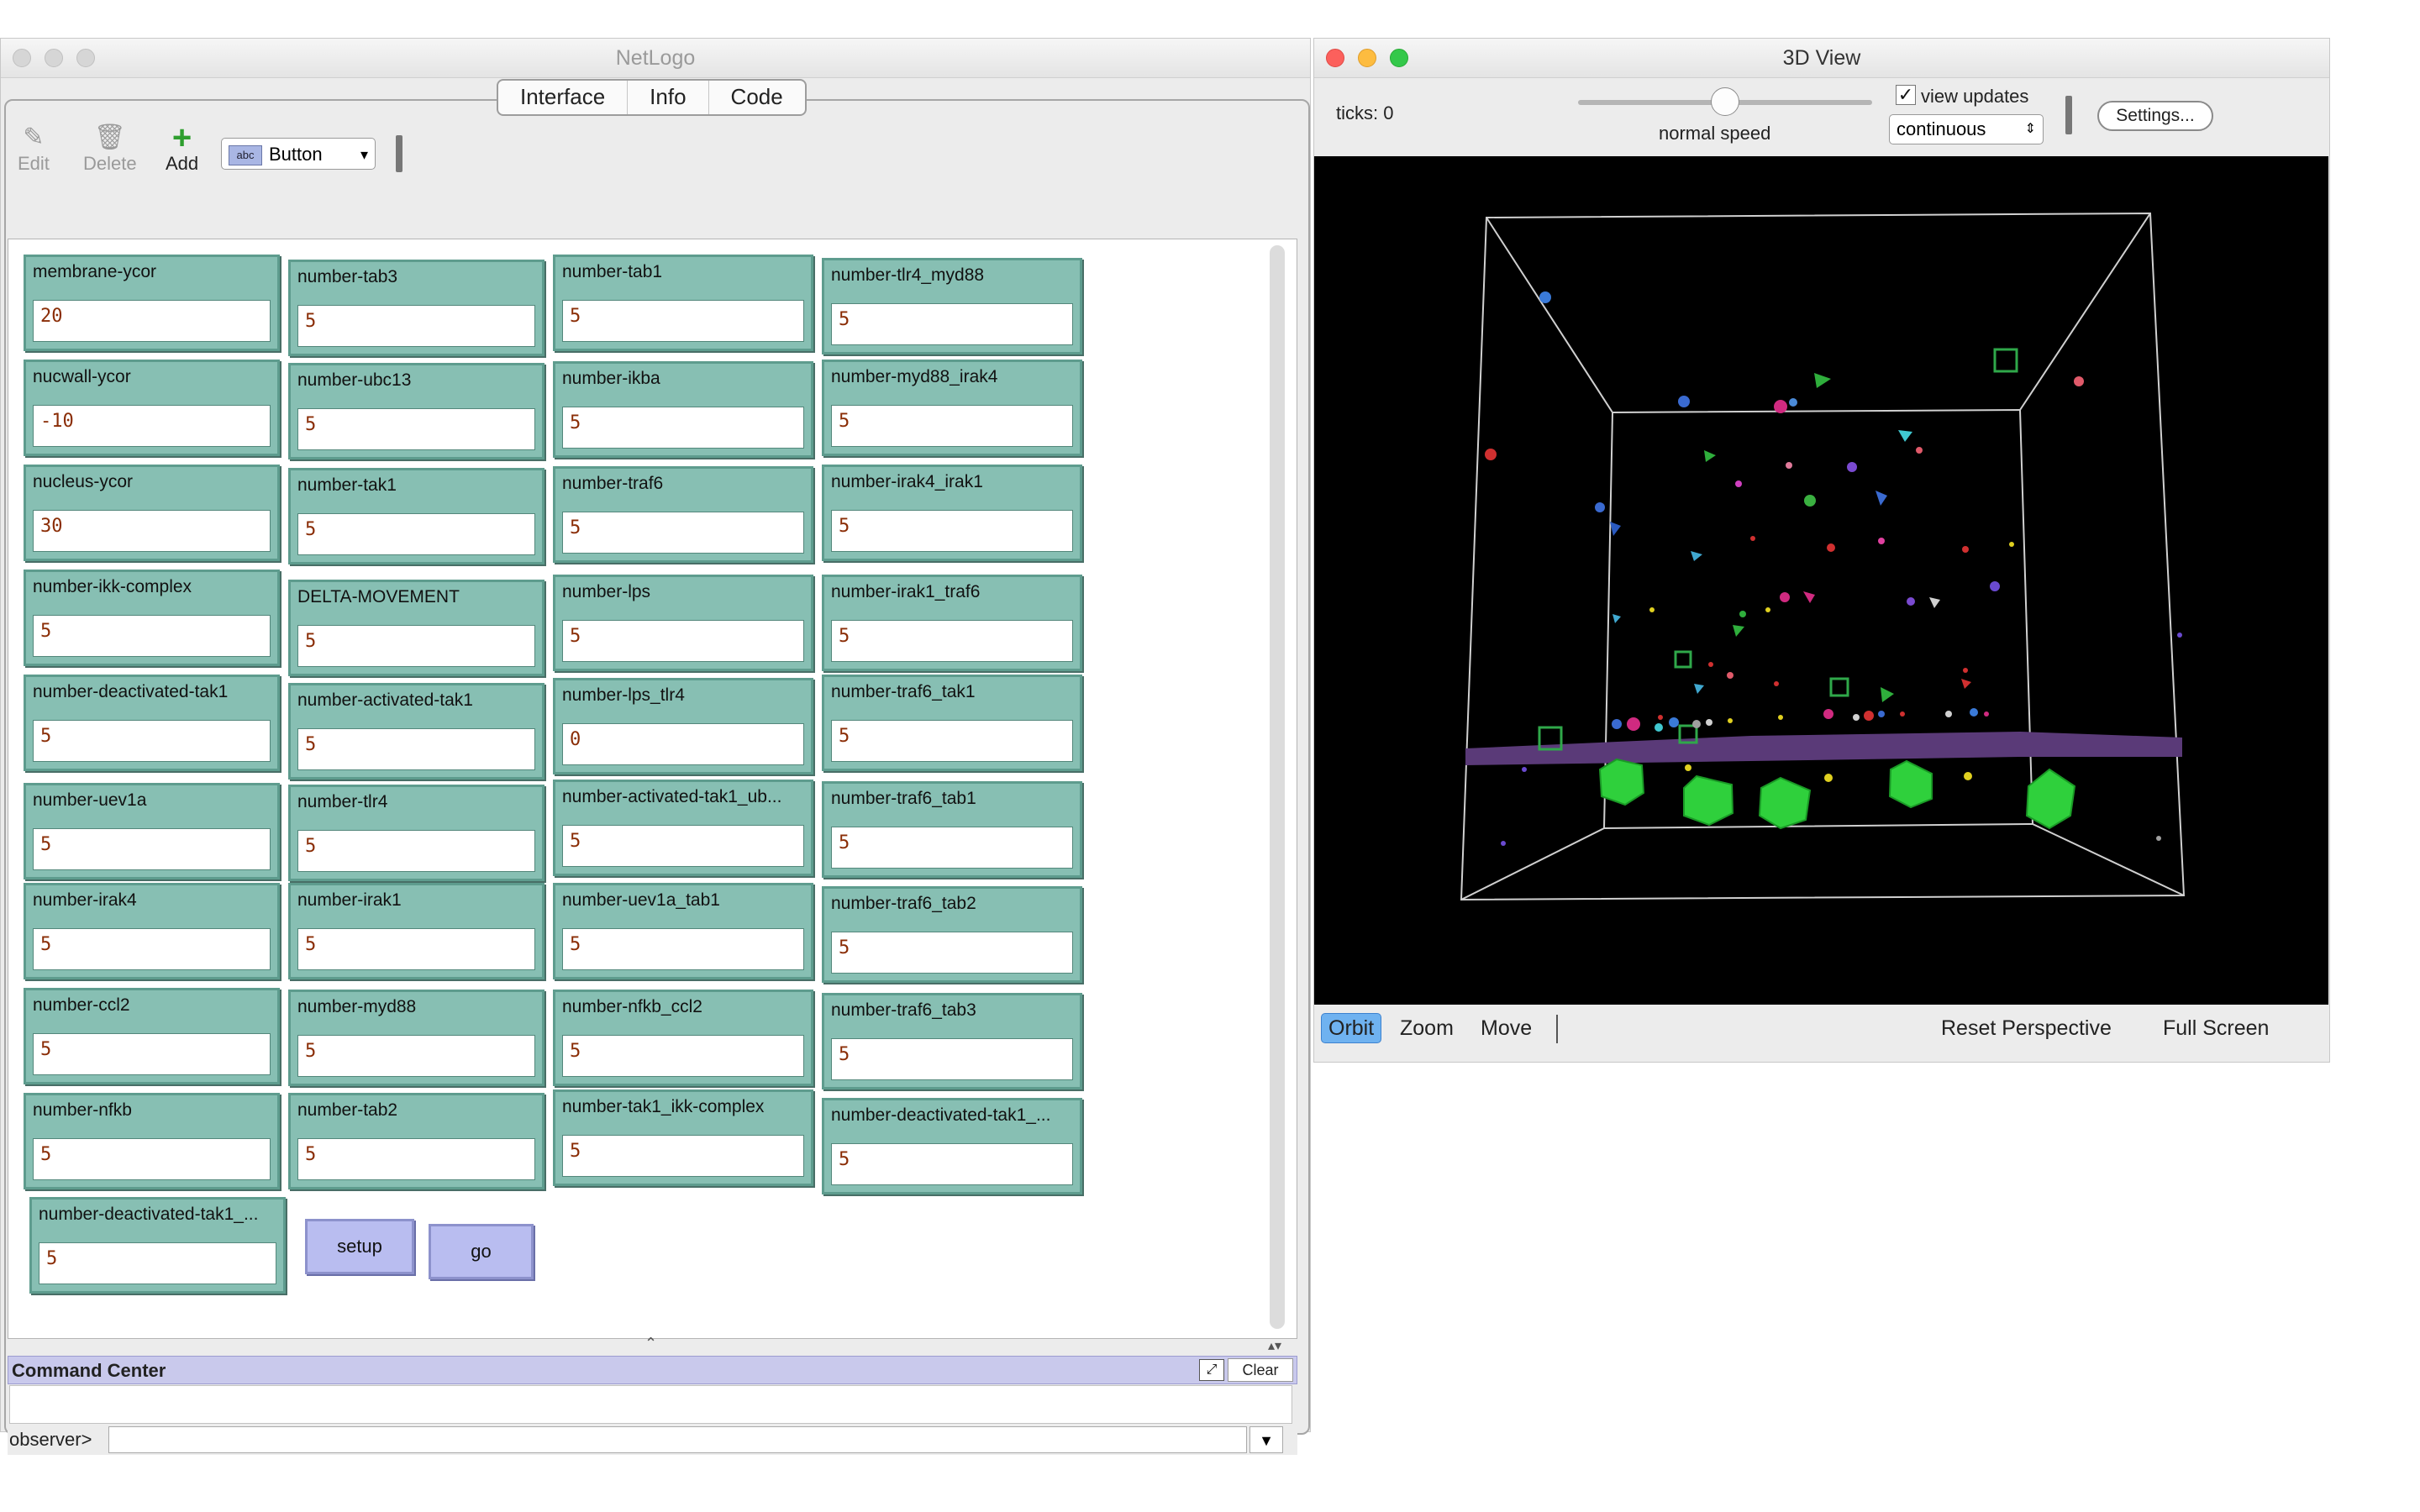 The image size is (2420, 1512). I want to click on delete-button: 🗑 Delete, so click(110, 149).